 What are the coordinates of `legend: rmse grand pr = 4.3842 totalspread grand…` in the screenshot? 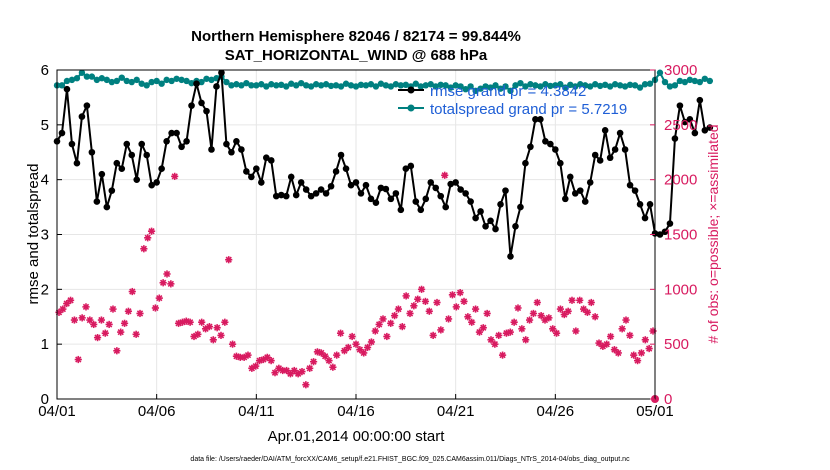 It's located at (512, 100).